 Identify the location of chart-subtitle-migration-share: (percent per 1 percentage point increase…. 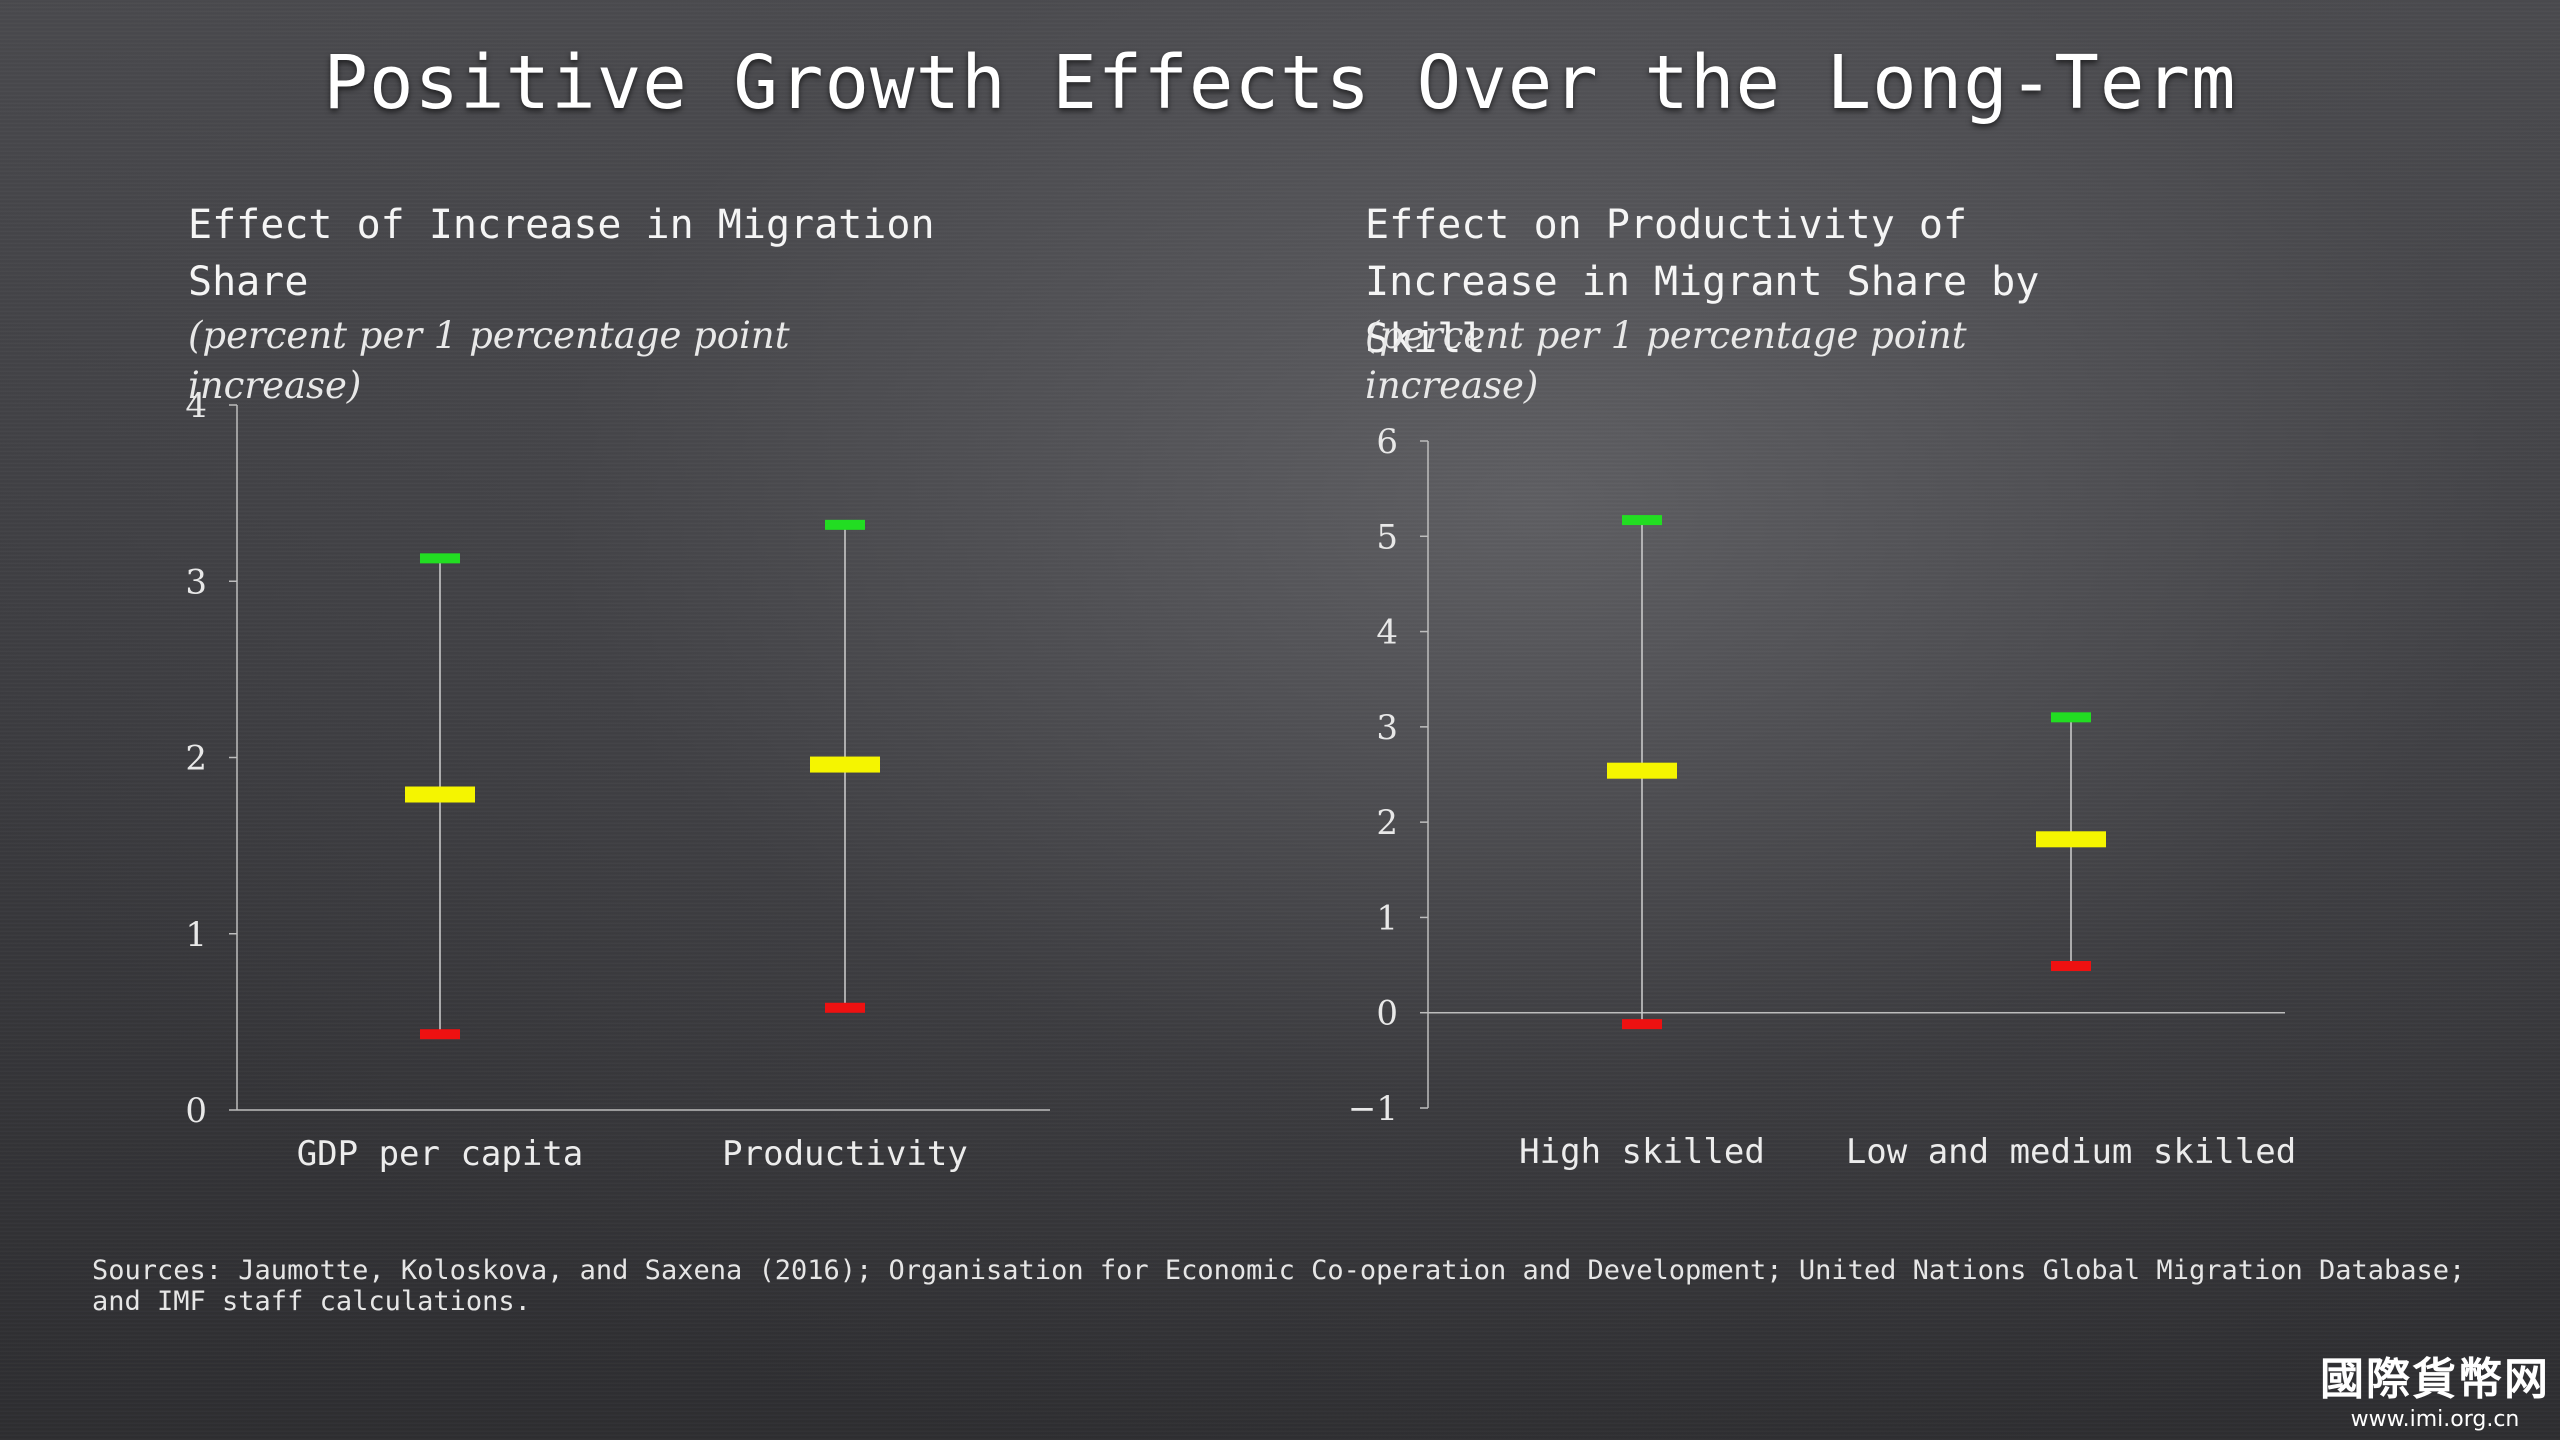
(489, 360).